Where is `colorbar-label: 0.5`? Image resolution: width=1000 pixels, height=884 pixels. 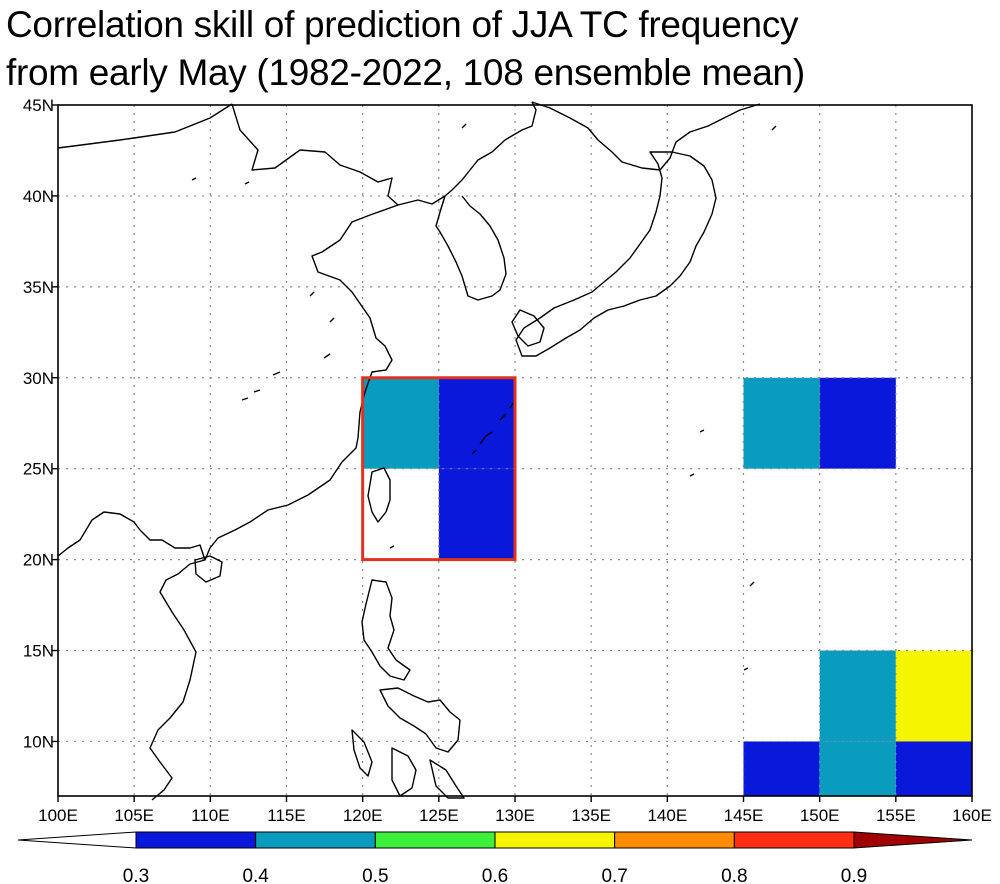
colorbar-label: 0.5 is located at coordinates (375, 875).